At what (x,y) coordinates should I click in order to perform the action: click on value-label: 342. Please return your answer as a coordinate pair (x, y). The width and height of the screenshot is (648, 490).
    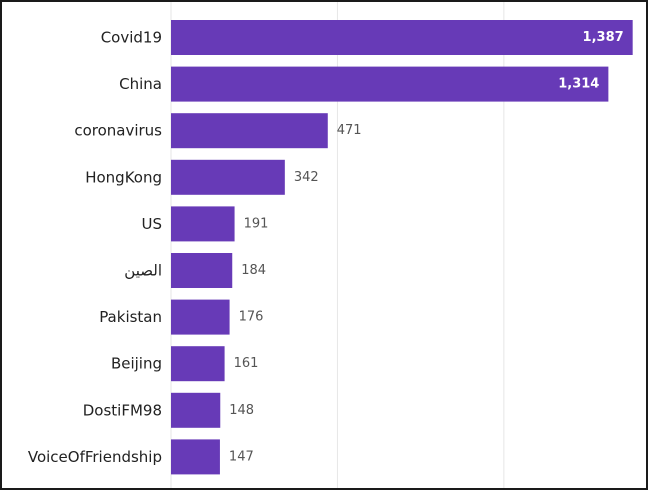
    Looking at the image, I should click on (306, 177).